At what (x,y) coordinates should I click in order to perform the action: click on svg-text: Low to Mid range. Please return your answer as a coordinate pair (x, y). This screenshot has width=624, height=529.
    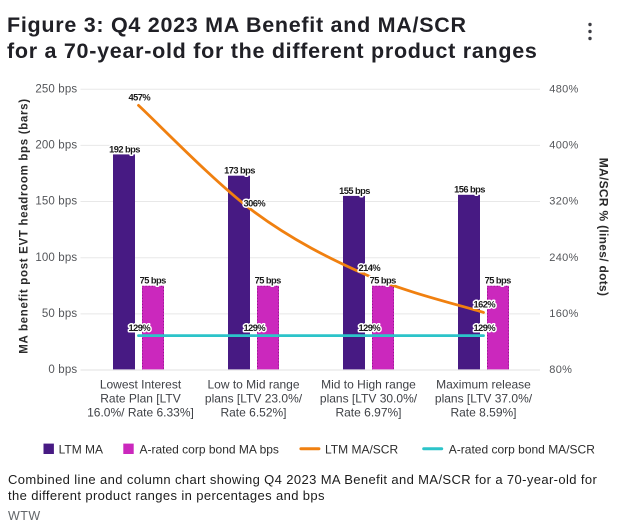
    Looking at the image, I should click on (253, 385).